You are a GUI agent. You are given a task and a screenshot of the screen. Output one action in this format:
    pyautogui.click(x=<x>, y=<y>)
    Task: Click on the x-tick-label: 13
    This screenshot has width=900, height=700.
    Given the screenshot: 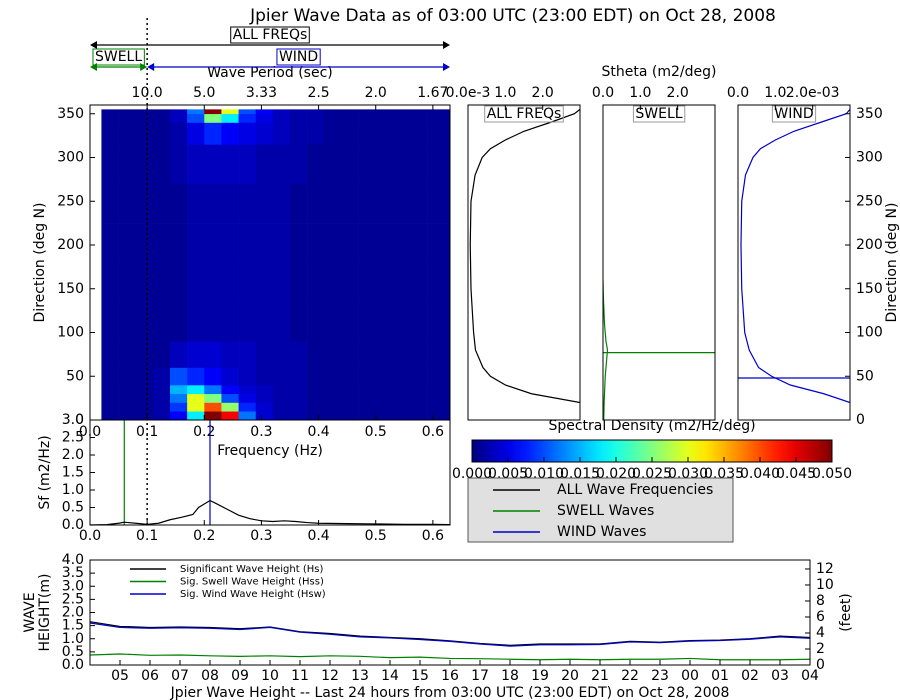 What is the action you would take?
    pyautogui.click(x=360, y=676)
    